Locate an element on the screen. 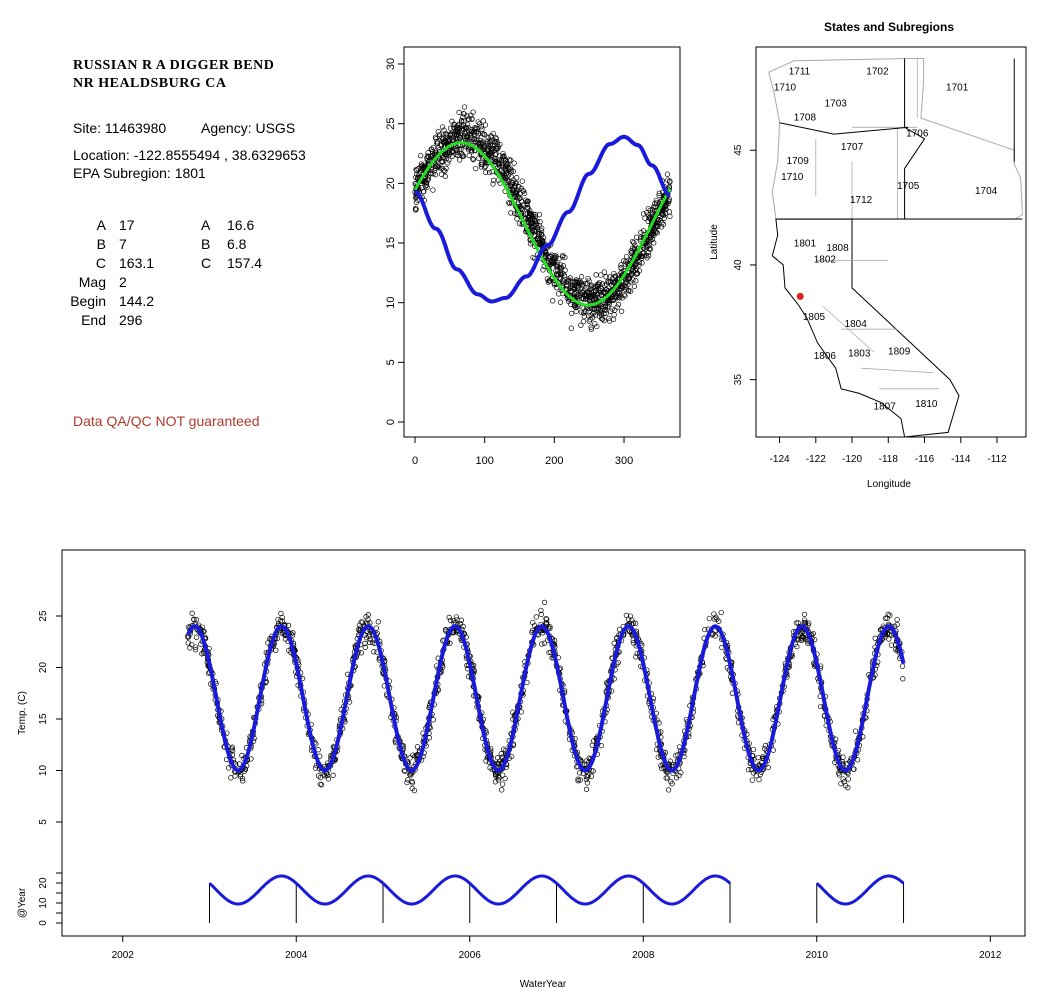  site-id: Site: 11463980 is located at coordinates (120, 128).